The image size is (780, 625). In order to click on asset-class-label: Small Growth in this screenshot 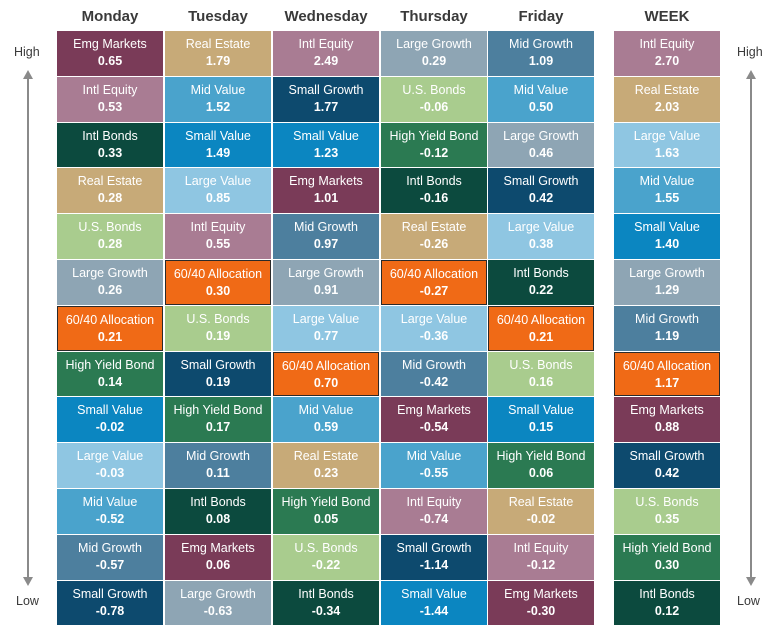, I will do `click(541, 181)`.